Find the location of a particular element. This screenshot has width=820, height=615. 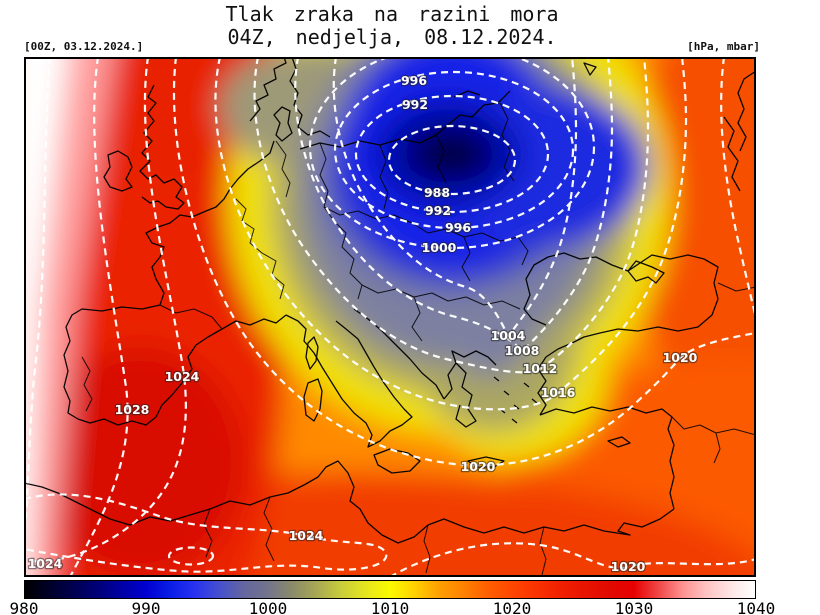

colorbar-tick-label: 990 is located at coordinates (146, 607).